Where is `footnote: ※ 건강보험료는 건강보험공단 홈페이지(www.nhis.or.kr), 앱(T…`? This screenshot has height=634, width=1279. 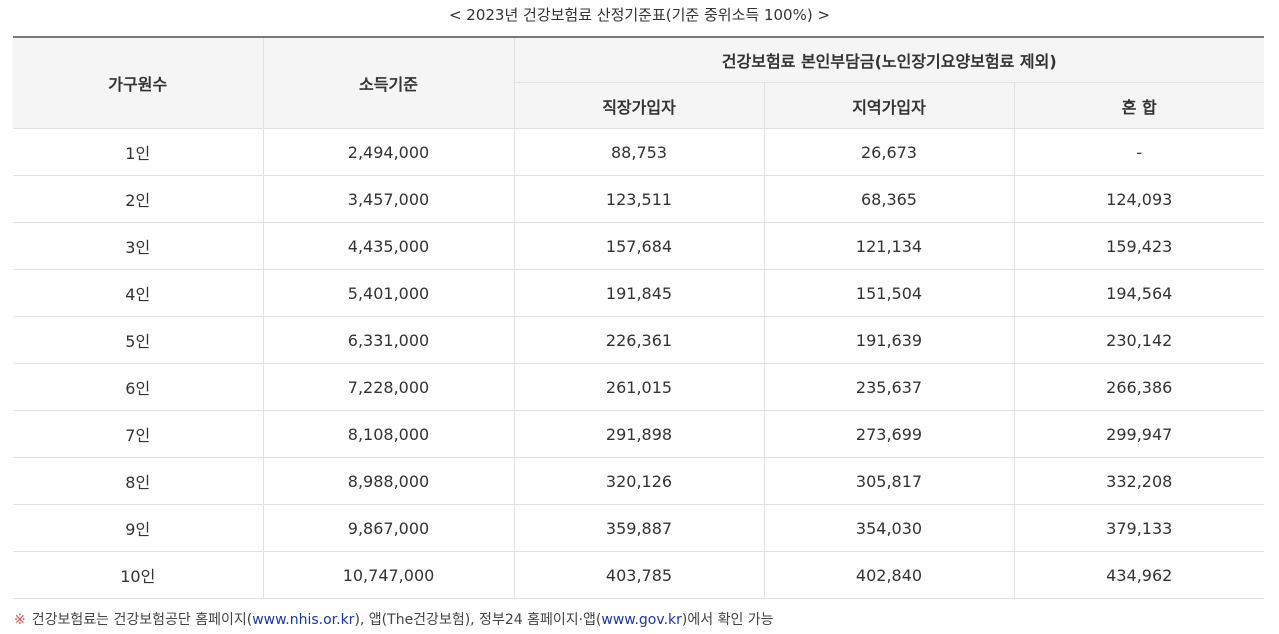 footnote: ※ 건강보험료는 건강보험공단 홈페이지(www.nhis.or.kr), 앱(T… is located at coordinates (394, 620).